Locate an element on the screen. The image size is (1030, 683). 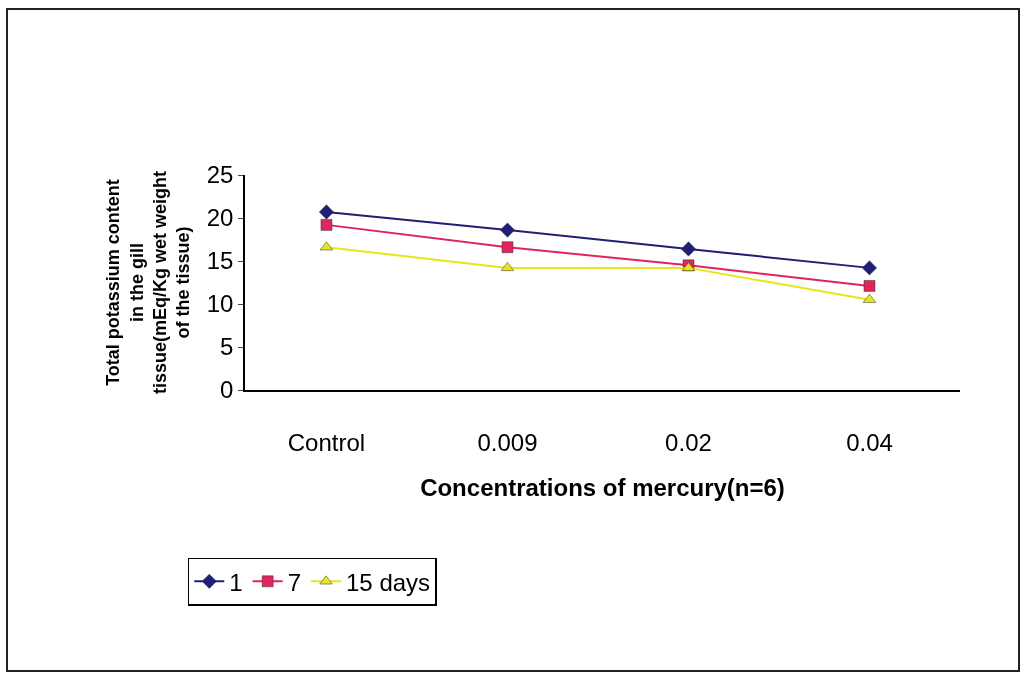
y-tick-label: 10 is located at coordinates (220, 304).